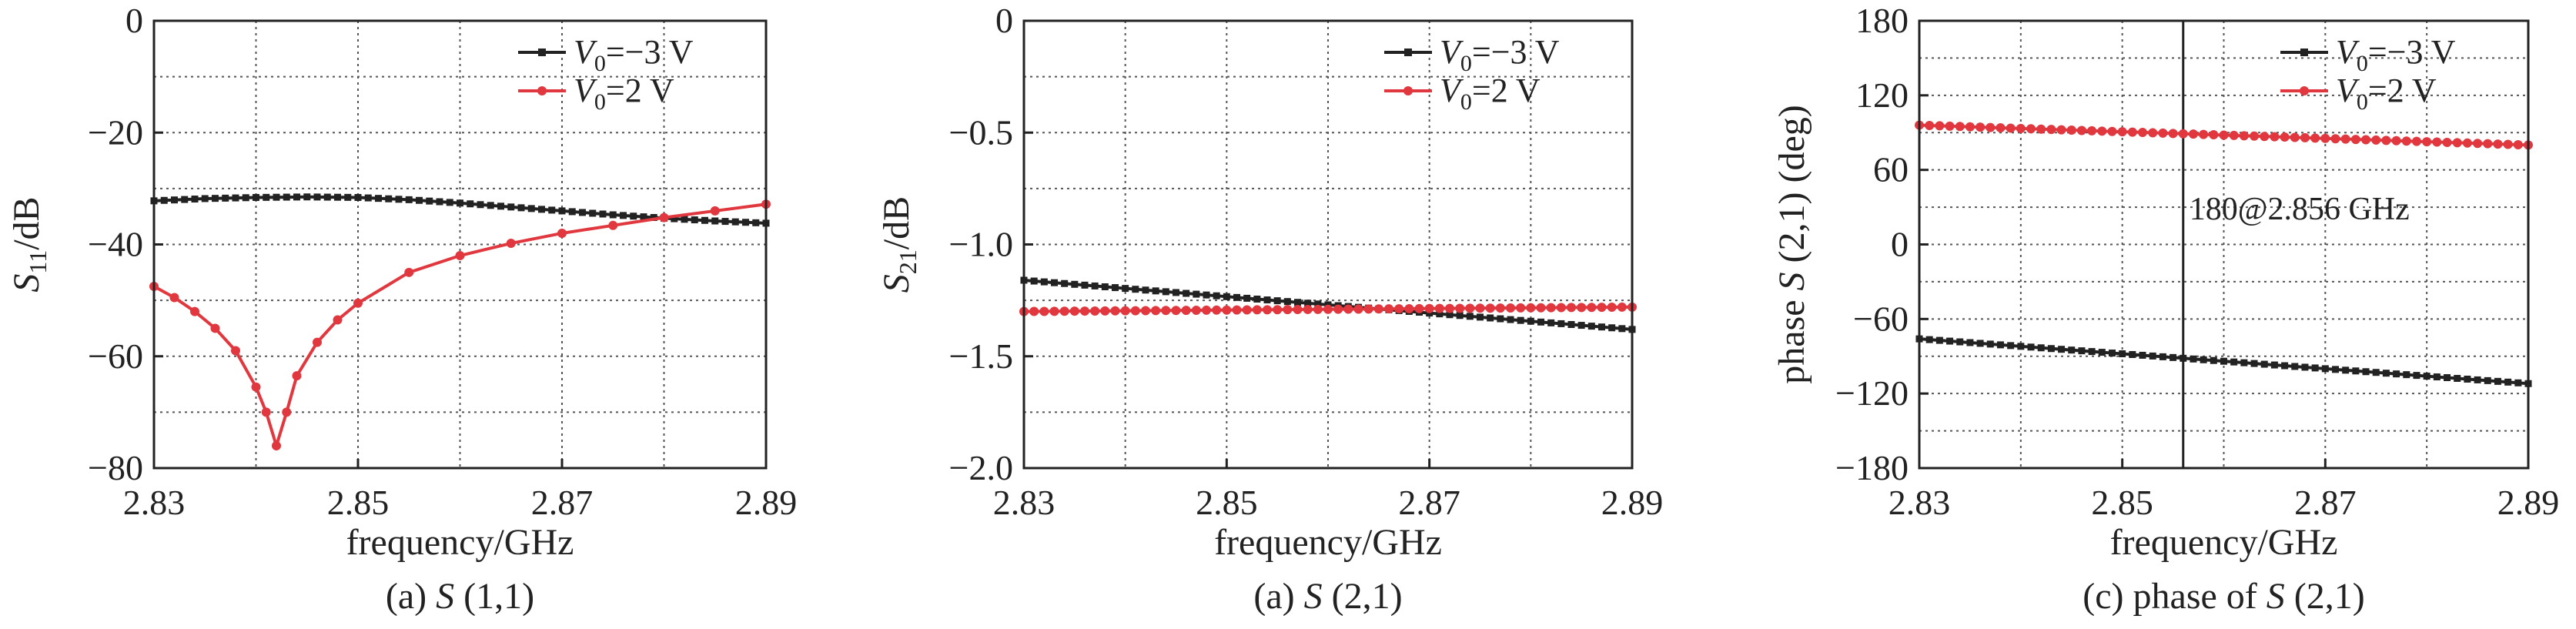 This screenshot has width=2576, height=629. Describe the element at coordinates (116, 244) in the screenshot. I see `y-tick-label: −40` at that location.